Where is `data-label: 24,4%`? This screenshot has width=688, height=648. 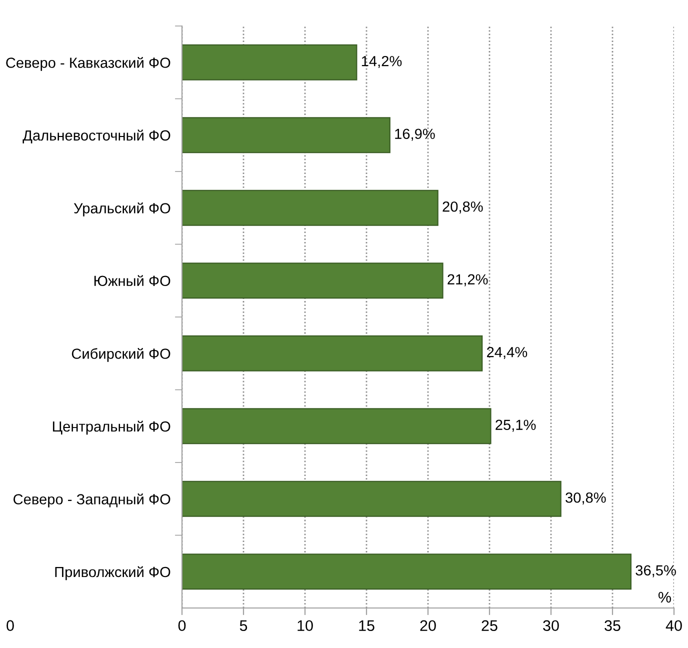
data-label: 24,4% is located at coordinates (507, 353).